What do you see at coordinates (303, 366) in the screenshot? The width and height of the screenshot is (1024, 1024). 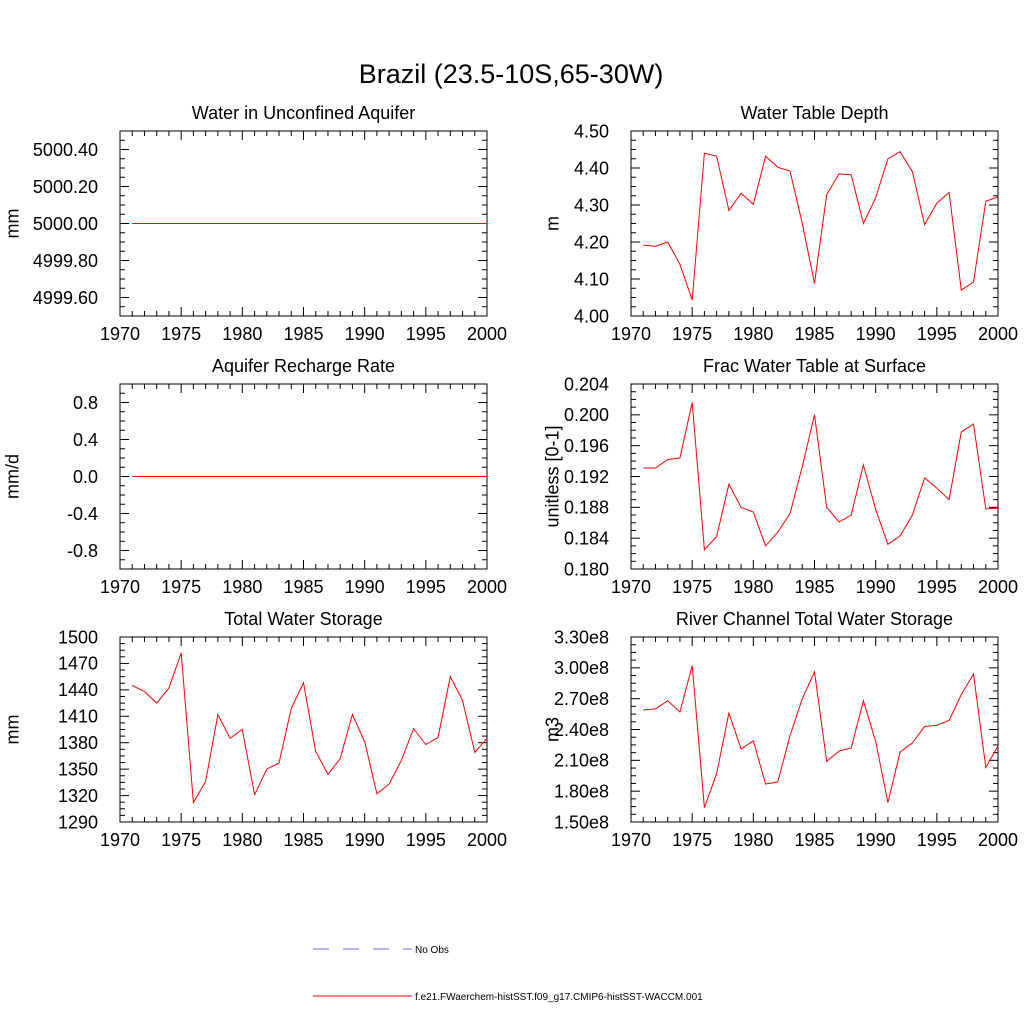 I see `panel-title: Aquifer Recharge Rate` at bounding box center [303, 366].